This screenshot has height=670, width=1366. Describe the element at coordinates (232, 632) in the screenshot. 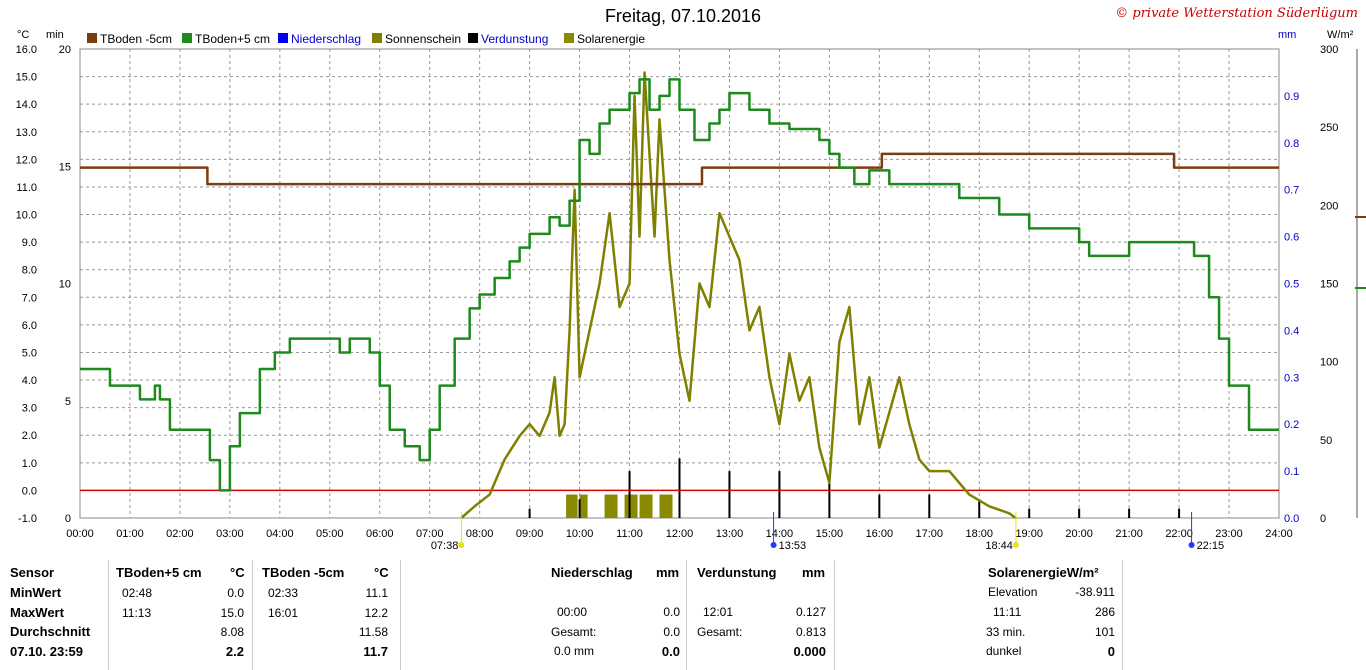

I see `tboden-p5-avg: 8.08` at that location.